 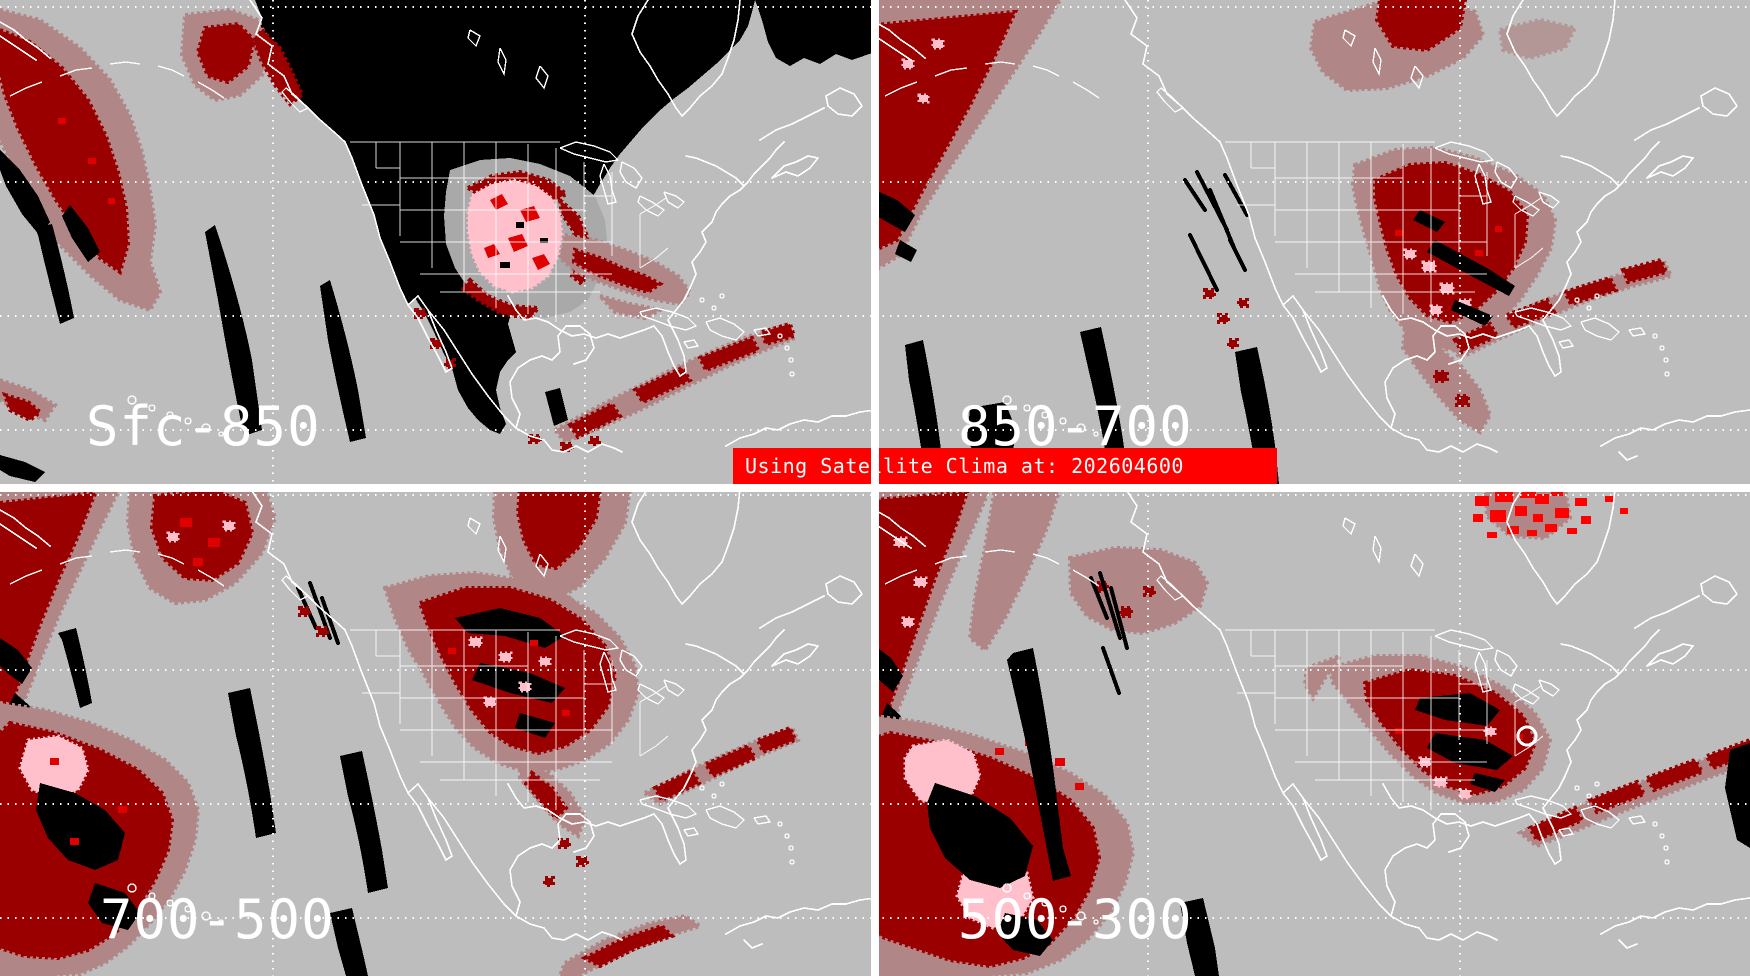 I want to click on panel-divider-horizontal, so click(x=875, y=488).